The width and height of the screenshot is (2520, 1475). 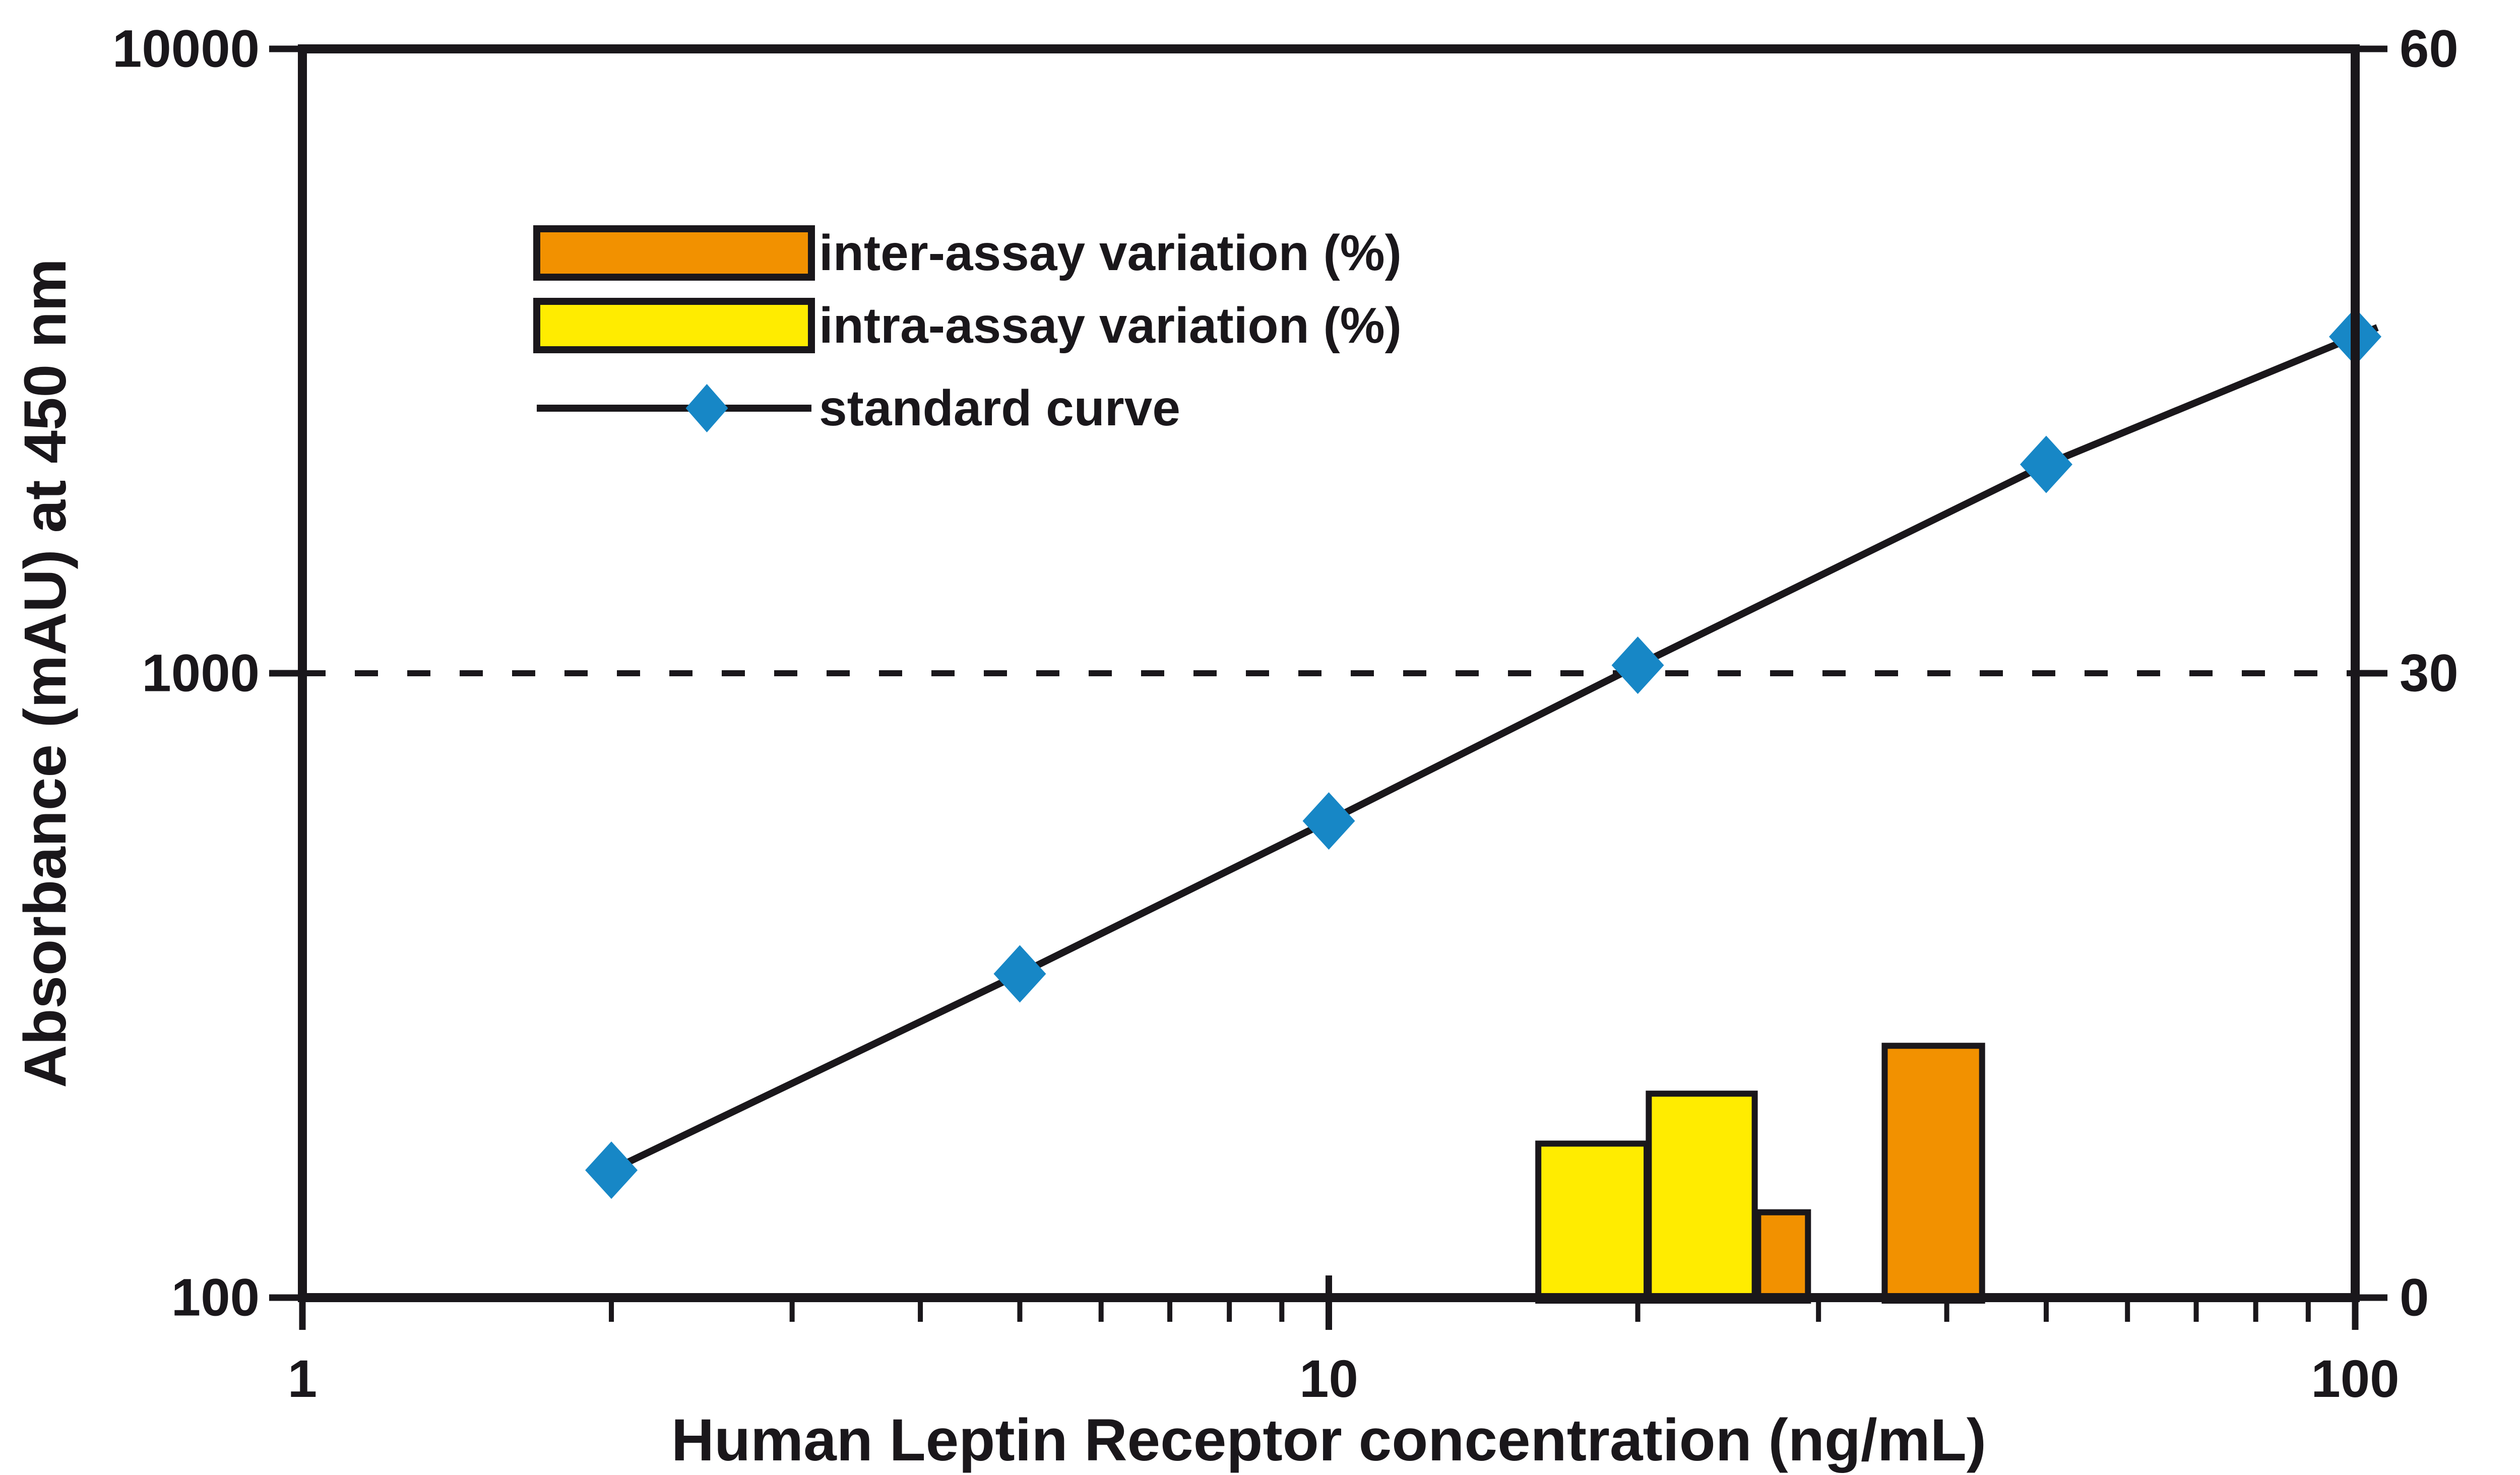 What do you see at coordinates (201, 673) in the screenshot?
I see `y-left-tick-label: 1000` at bounding box center [201, 673].